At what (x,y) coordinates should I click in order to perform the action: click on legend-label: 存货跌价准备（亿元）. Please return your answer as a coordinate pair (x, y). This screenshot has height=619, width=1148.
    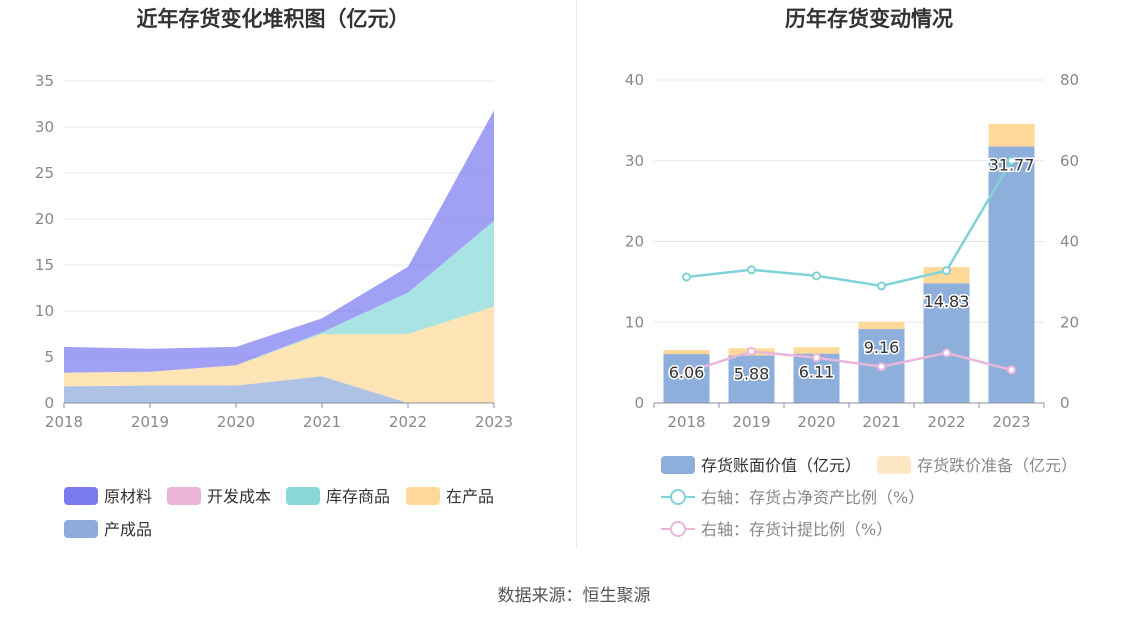
    Looking at the image, I should click on (997, 465).